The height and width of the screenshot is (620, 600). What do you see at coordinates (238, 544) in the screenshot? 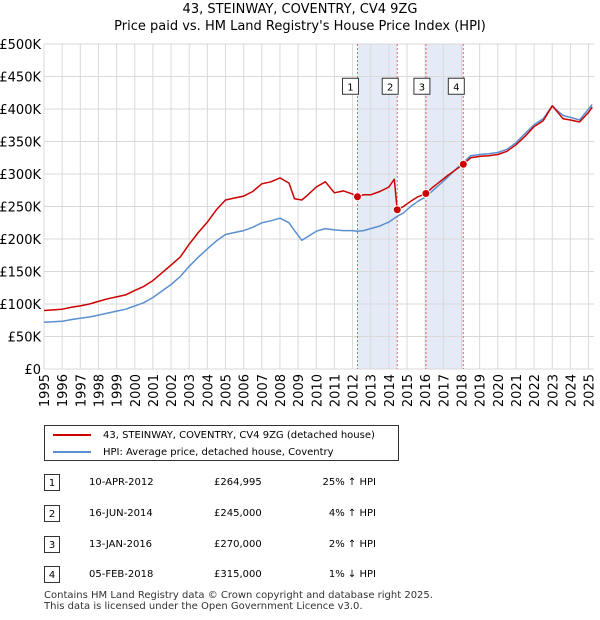
I see `transaction-price: £270,000` at bounding box center [238, 544].